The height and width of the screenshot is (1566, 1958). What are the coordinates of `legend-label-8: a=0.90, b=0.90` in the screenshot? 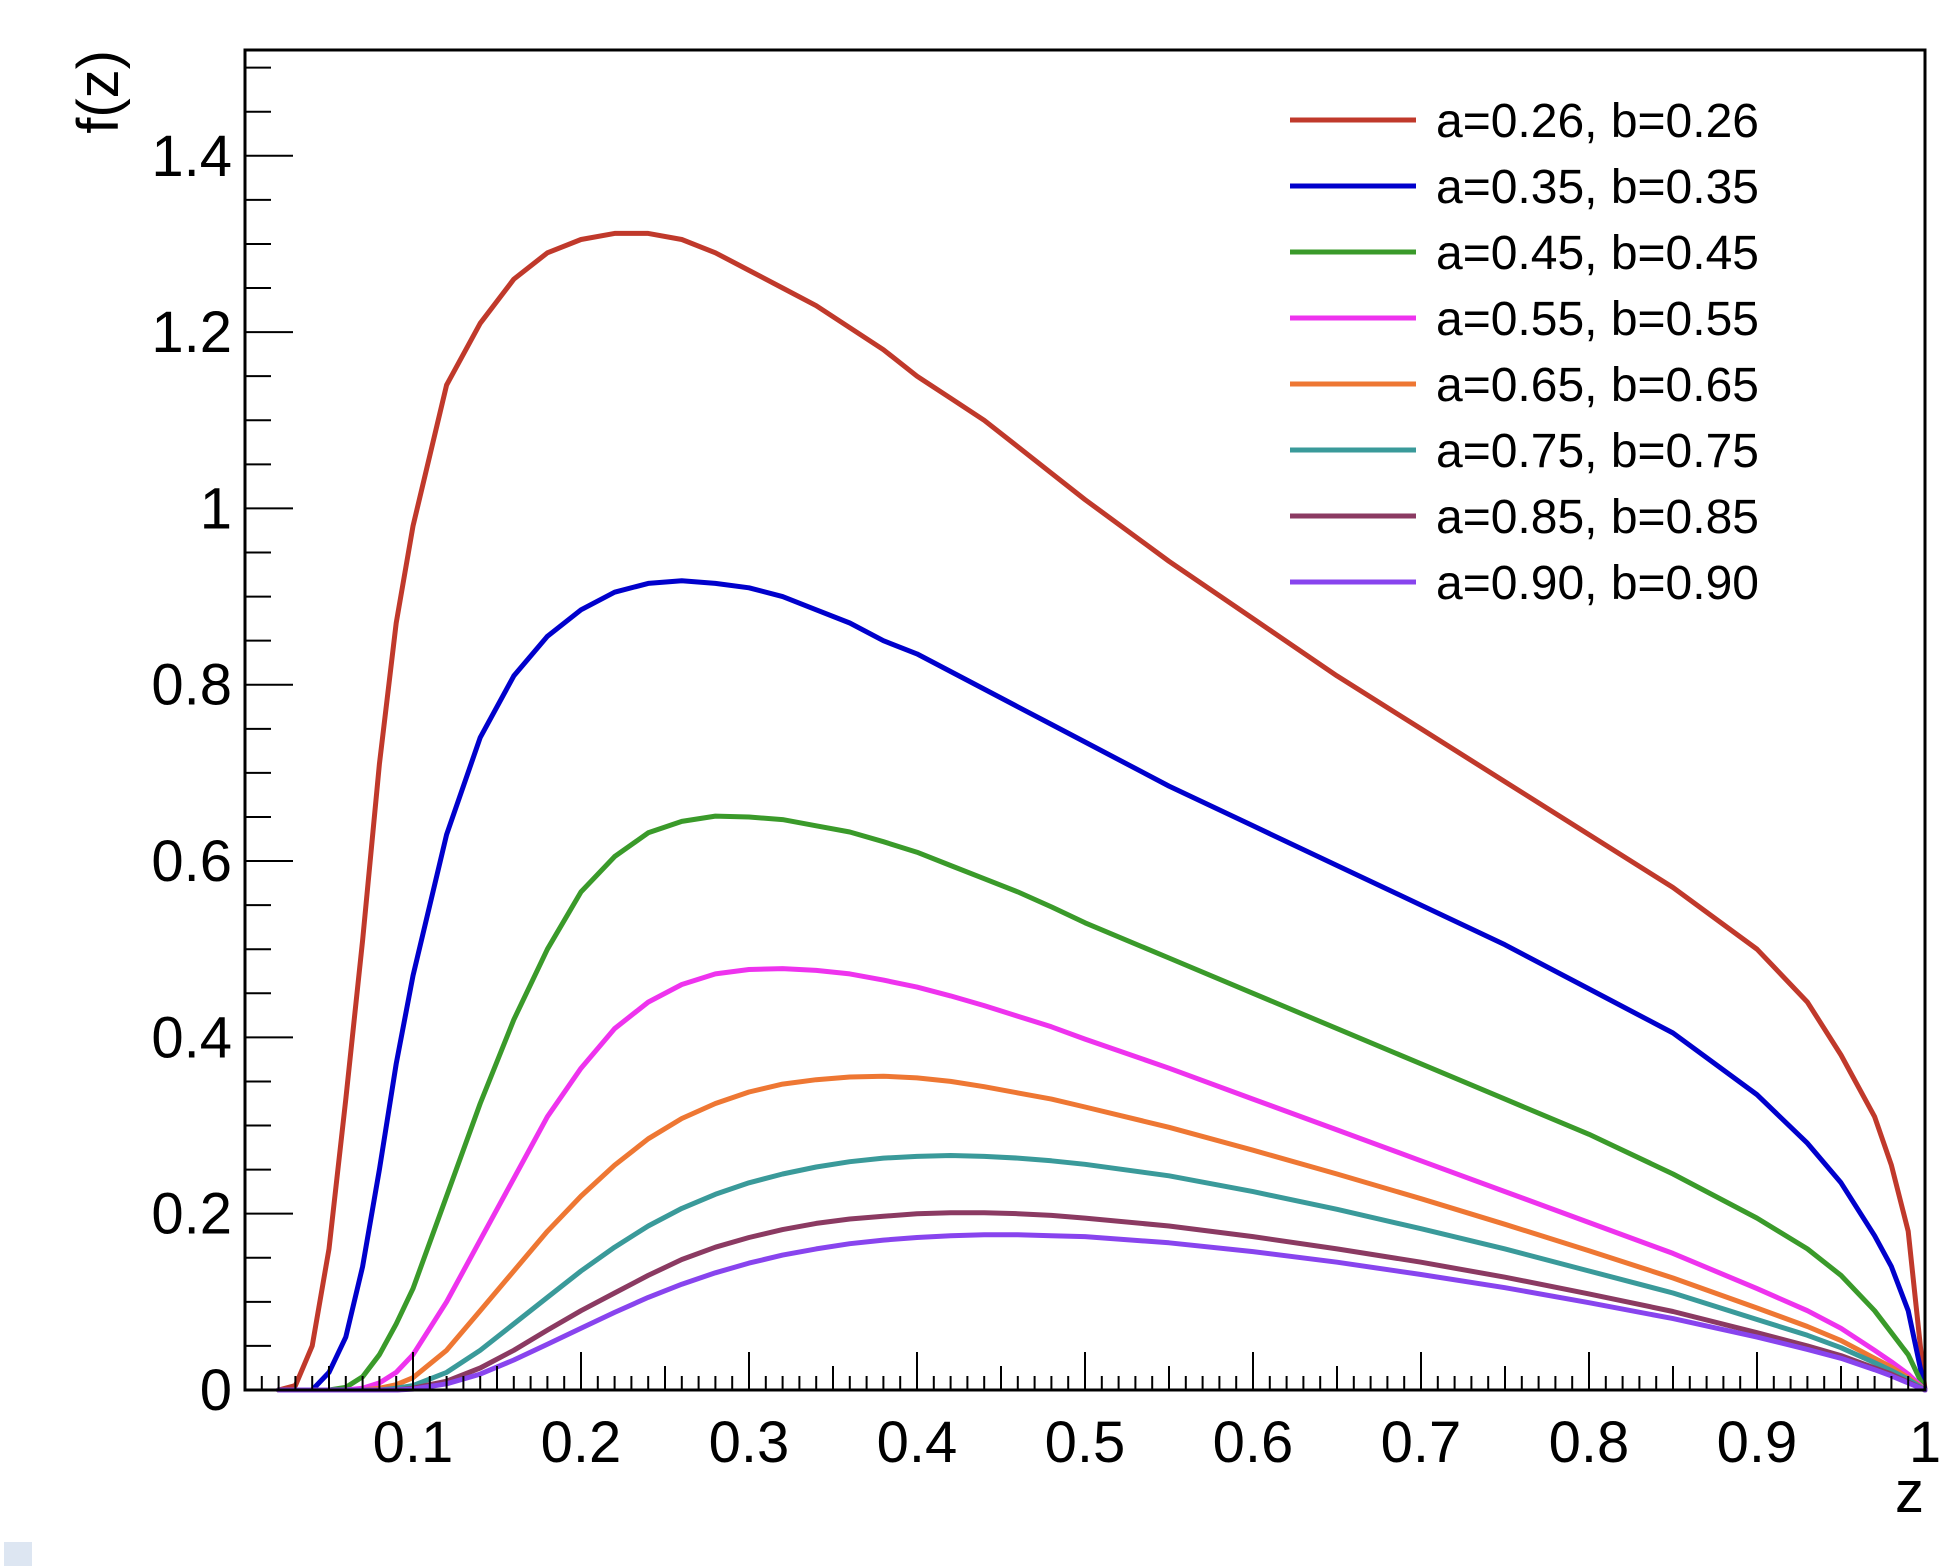 It's located at (1597, 583).